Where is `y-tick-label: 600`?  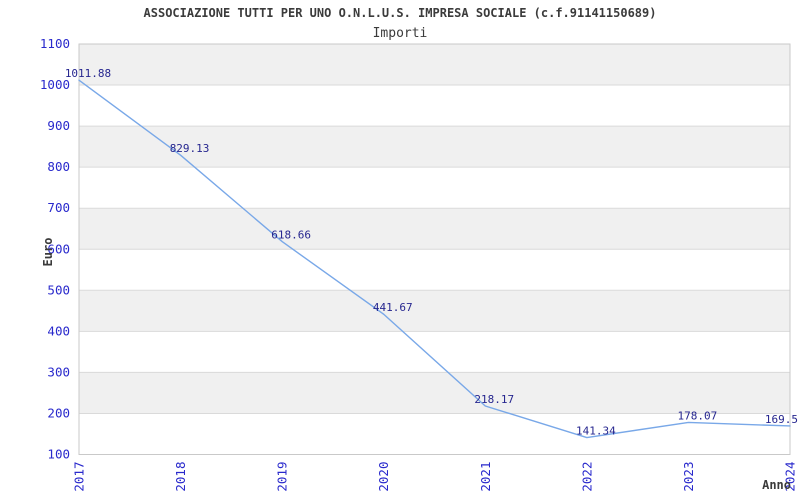
y-tick-label: 600 is located at coordinates (58, 248).